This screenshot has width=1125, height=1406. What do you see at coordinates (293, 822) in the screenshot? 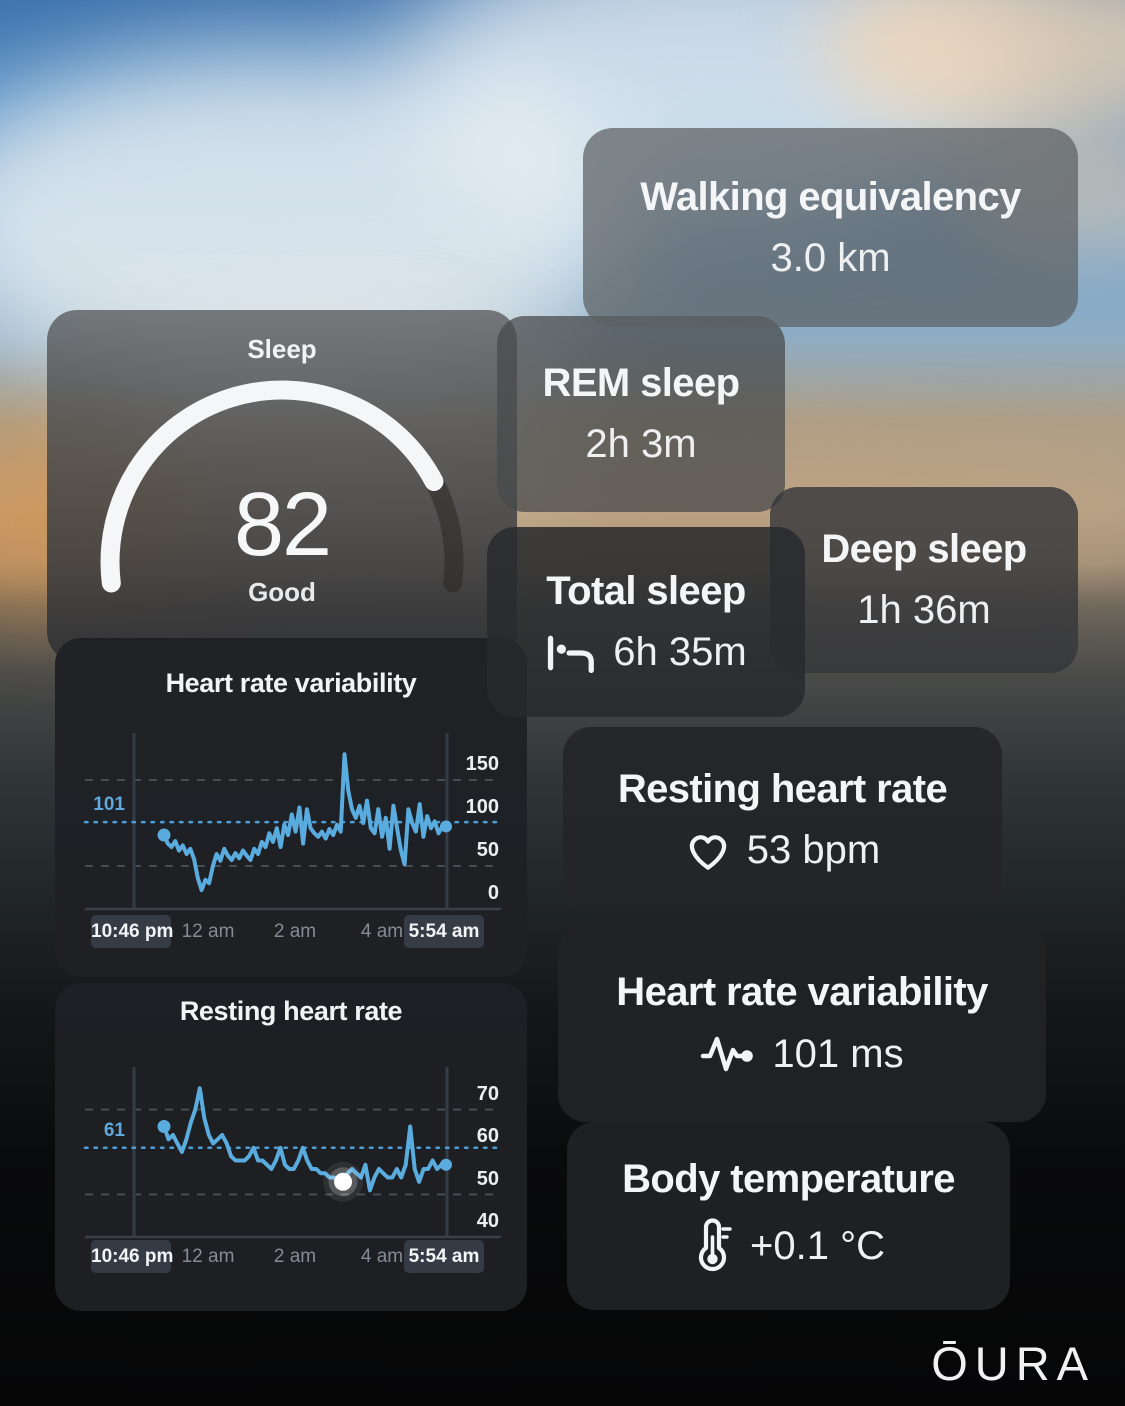
I see `hrv-chart` at bounding box center [293, 822].